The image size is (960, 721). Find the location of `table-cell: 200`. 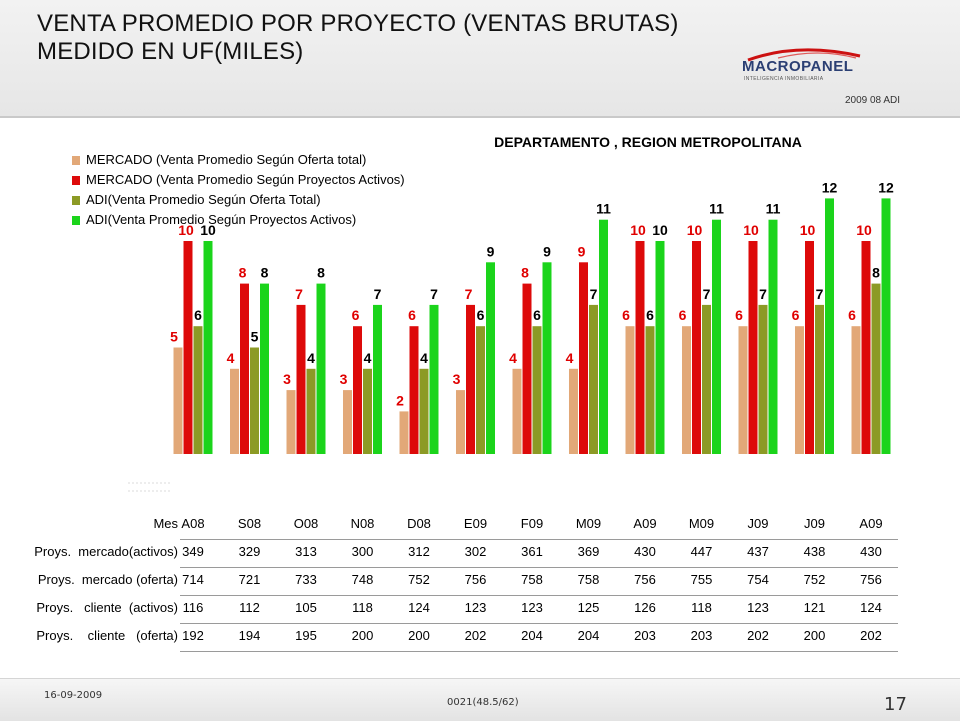

table-cell: 200 is located at coordinates (419, 635).